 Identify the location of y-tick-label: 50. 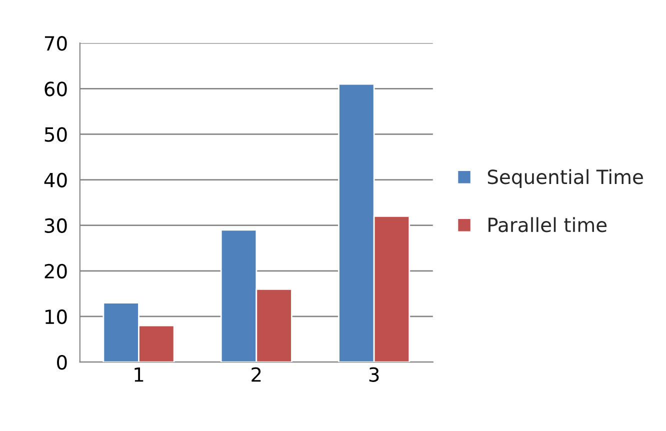
(55, 134).